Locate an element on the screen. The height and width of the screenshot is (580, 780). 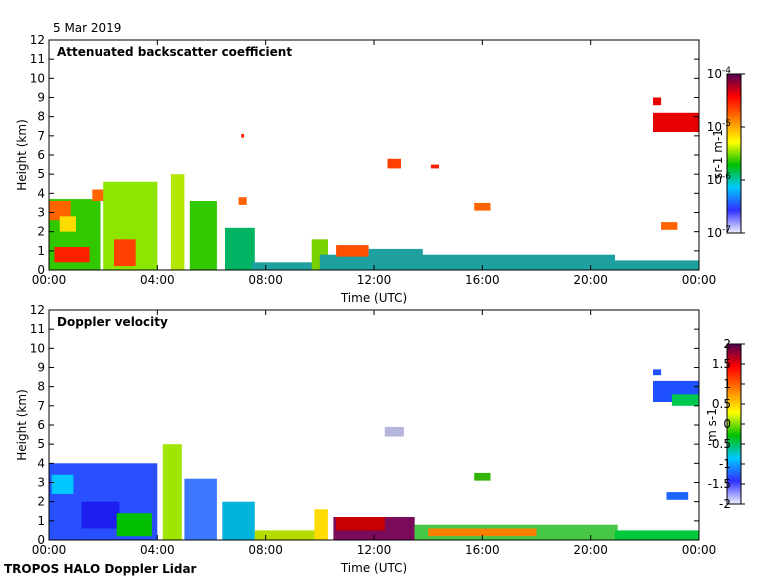
date-label: 5 Mar 2019 is located at coordinates (87, 28).